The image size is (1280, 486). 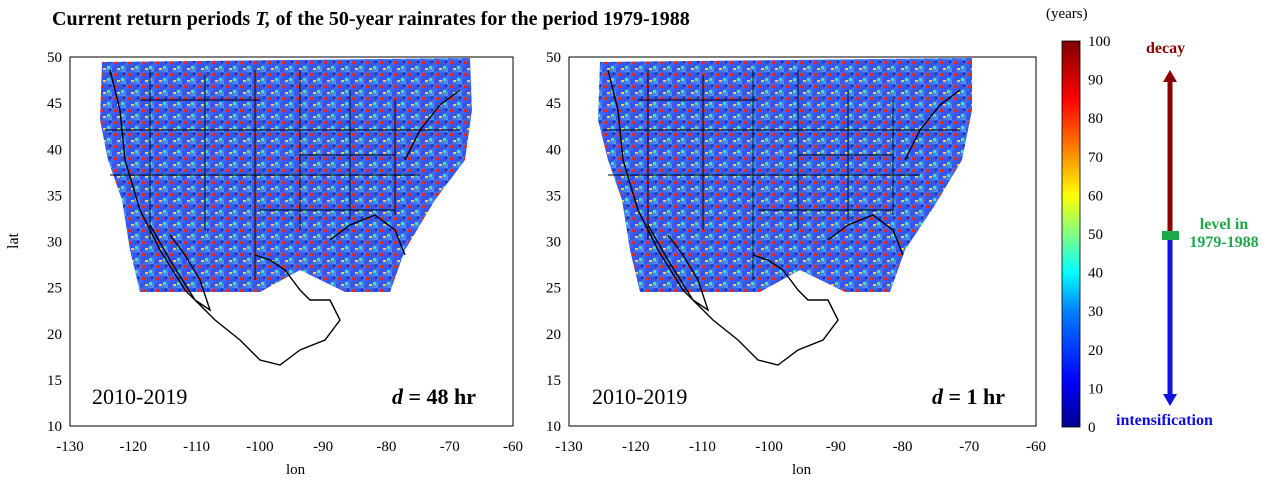 What do you see at coordinates (140, 396) in the screenshot?
I see `panel-left-period: 2010-2019` at bounding box center [140, 396].